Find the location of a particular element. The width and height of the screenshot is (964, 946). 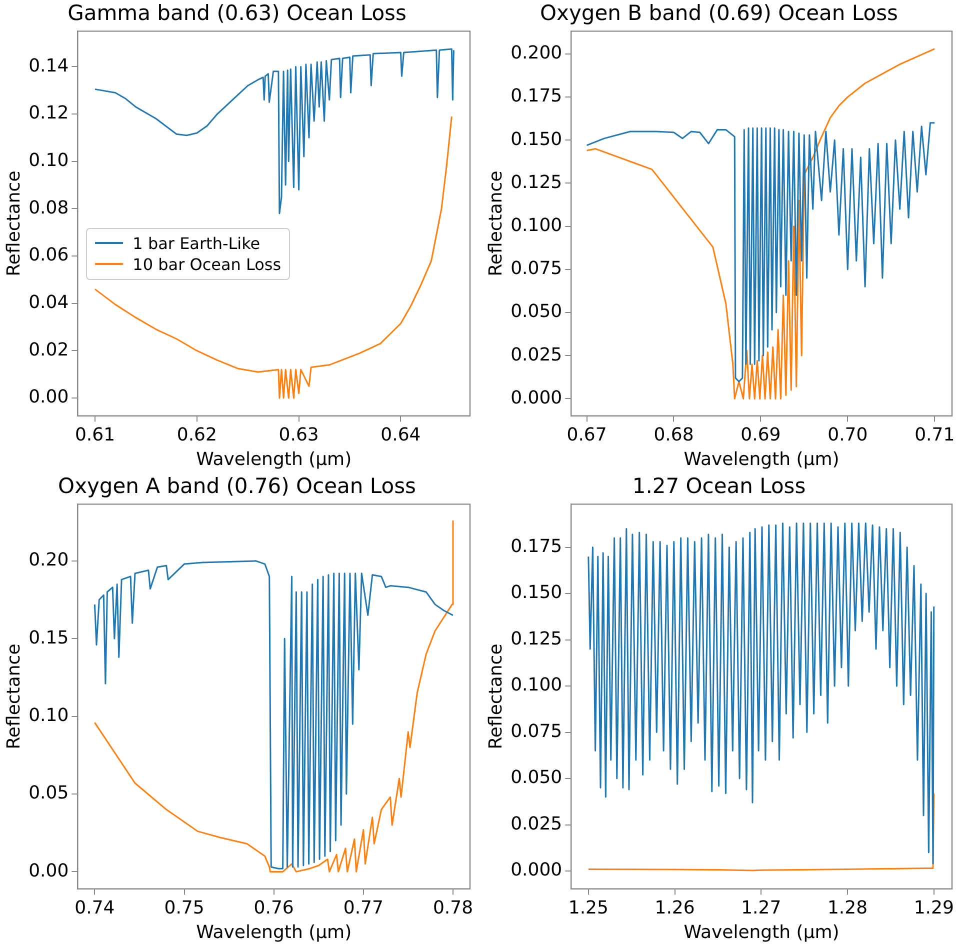

x-tick-label: 0.61 is located at coordinates (95, 435).